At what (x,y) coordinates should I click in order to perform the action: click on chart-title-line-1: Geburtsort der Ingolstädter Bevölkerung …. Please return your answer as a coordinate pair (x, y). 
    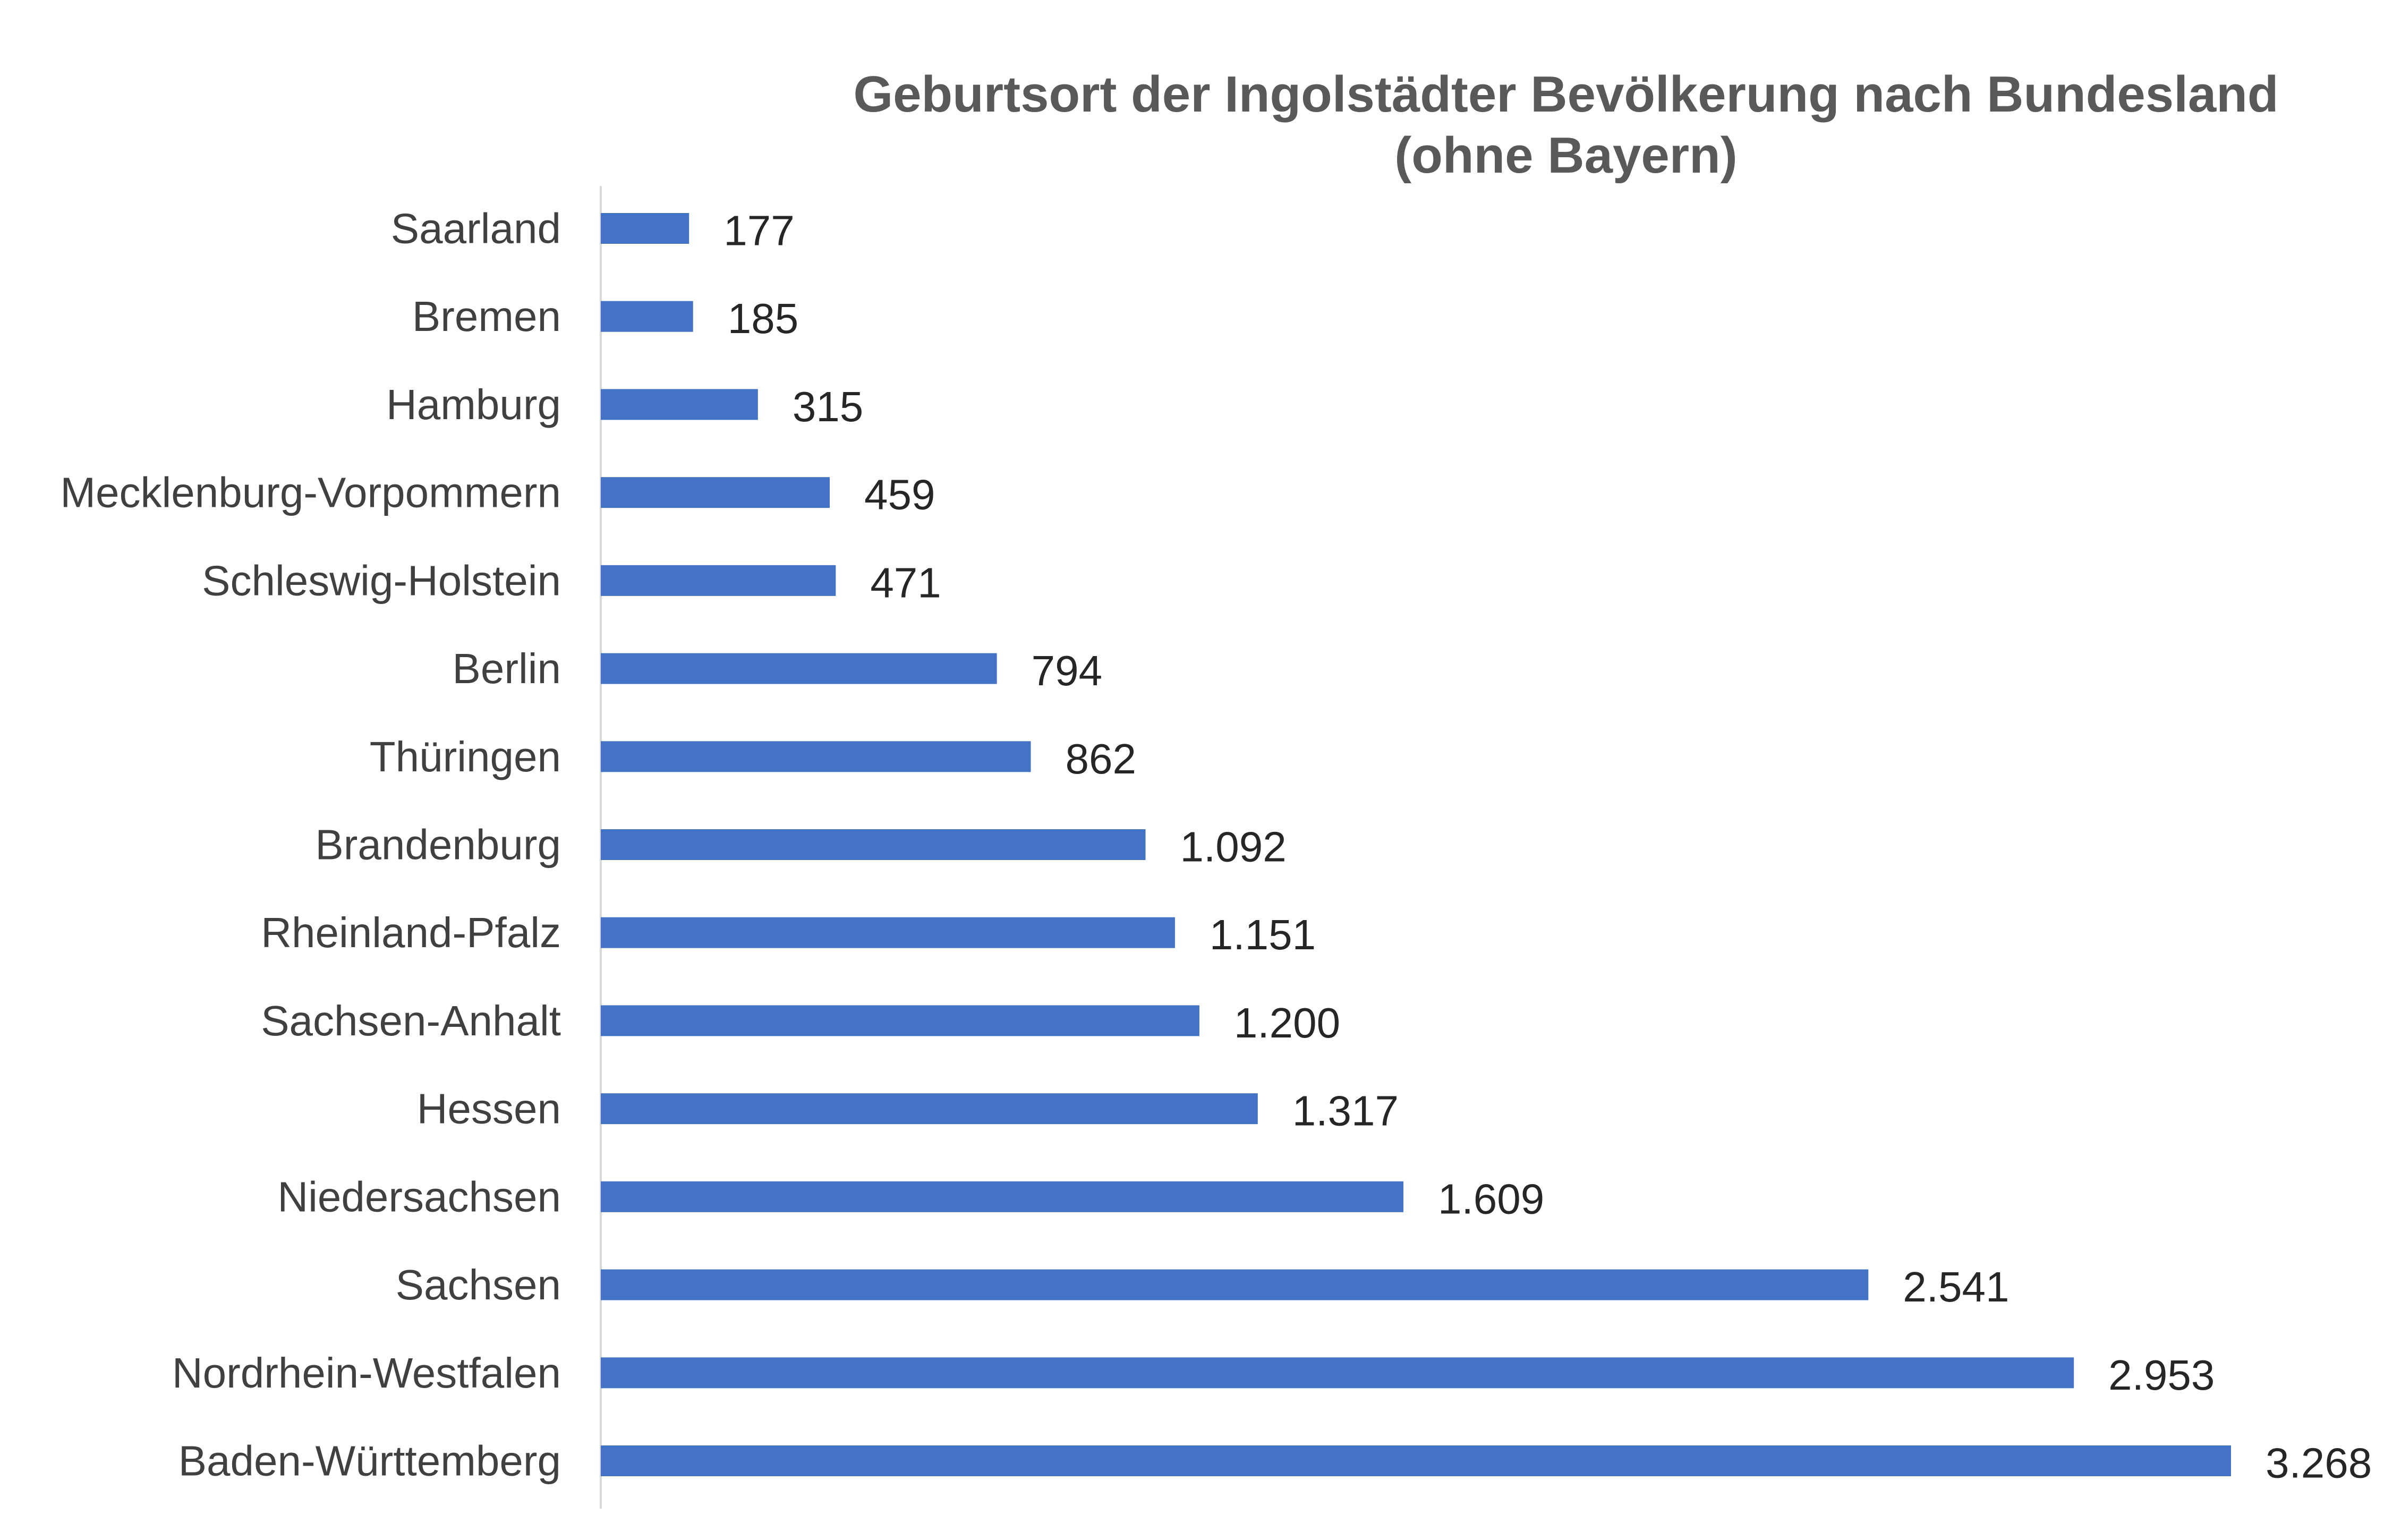
    Looking at the image, I should click on (1566, 94).